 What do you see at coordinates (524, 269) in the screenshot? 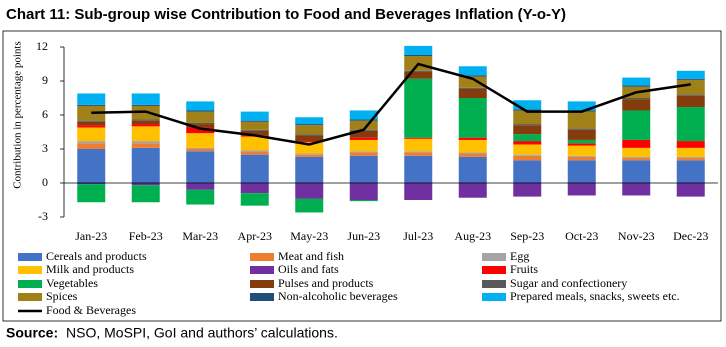
I see `legend-label: Fruits` at bounding box center [524, 269].